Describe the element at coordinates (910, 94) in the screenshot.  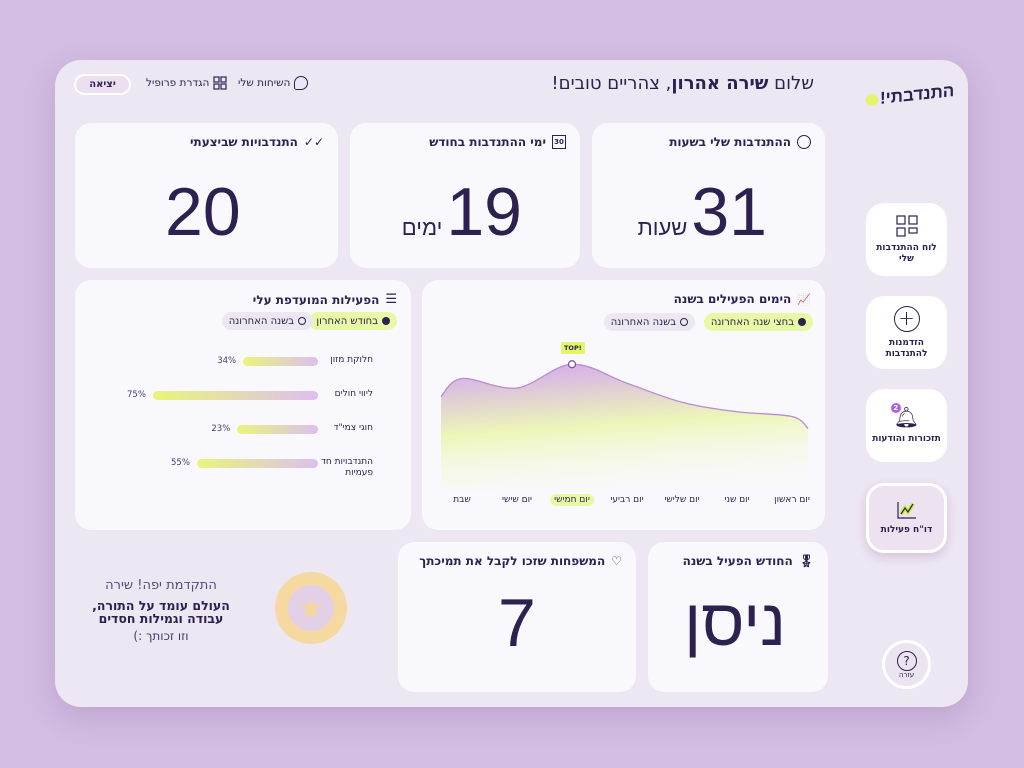
I see `logo: התנדבתי!` at that location.